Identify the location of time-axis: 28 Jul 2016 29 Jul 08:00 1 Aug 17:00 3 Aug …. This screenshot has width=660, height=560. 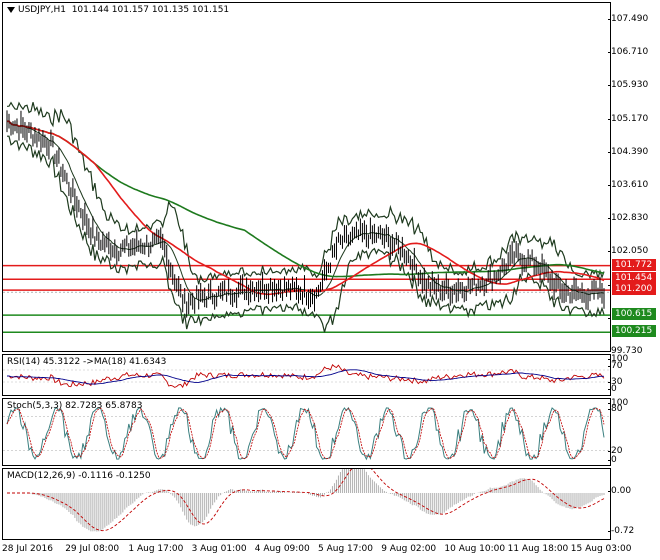
(316, 550).